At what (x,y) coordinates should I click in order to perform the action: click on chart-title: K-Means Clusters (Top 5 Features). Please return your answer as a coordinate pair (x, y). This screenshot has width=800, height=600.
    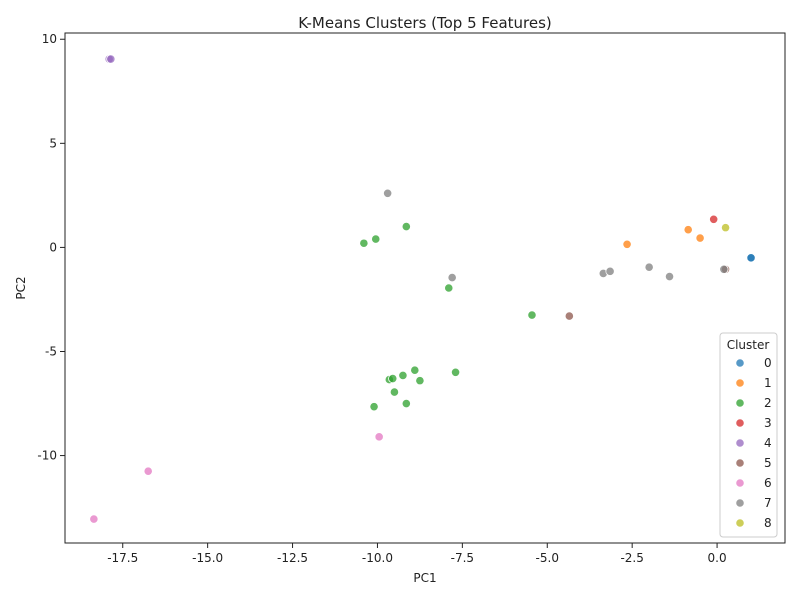
    Looking at the image, I should click on (425, 23).